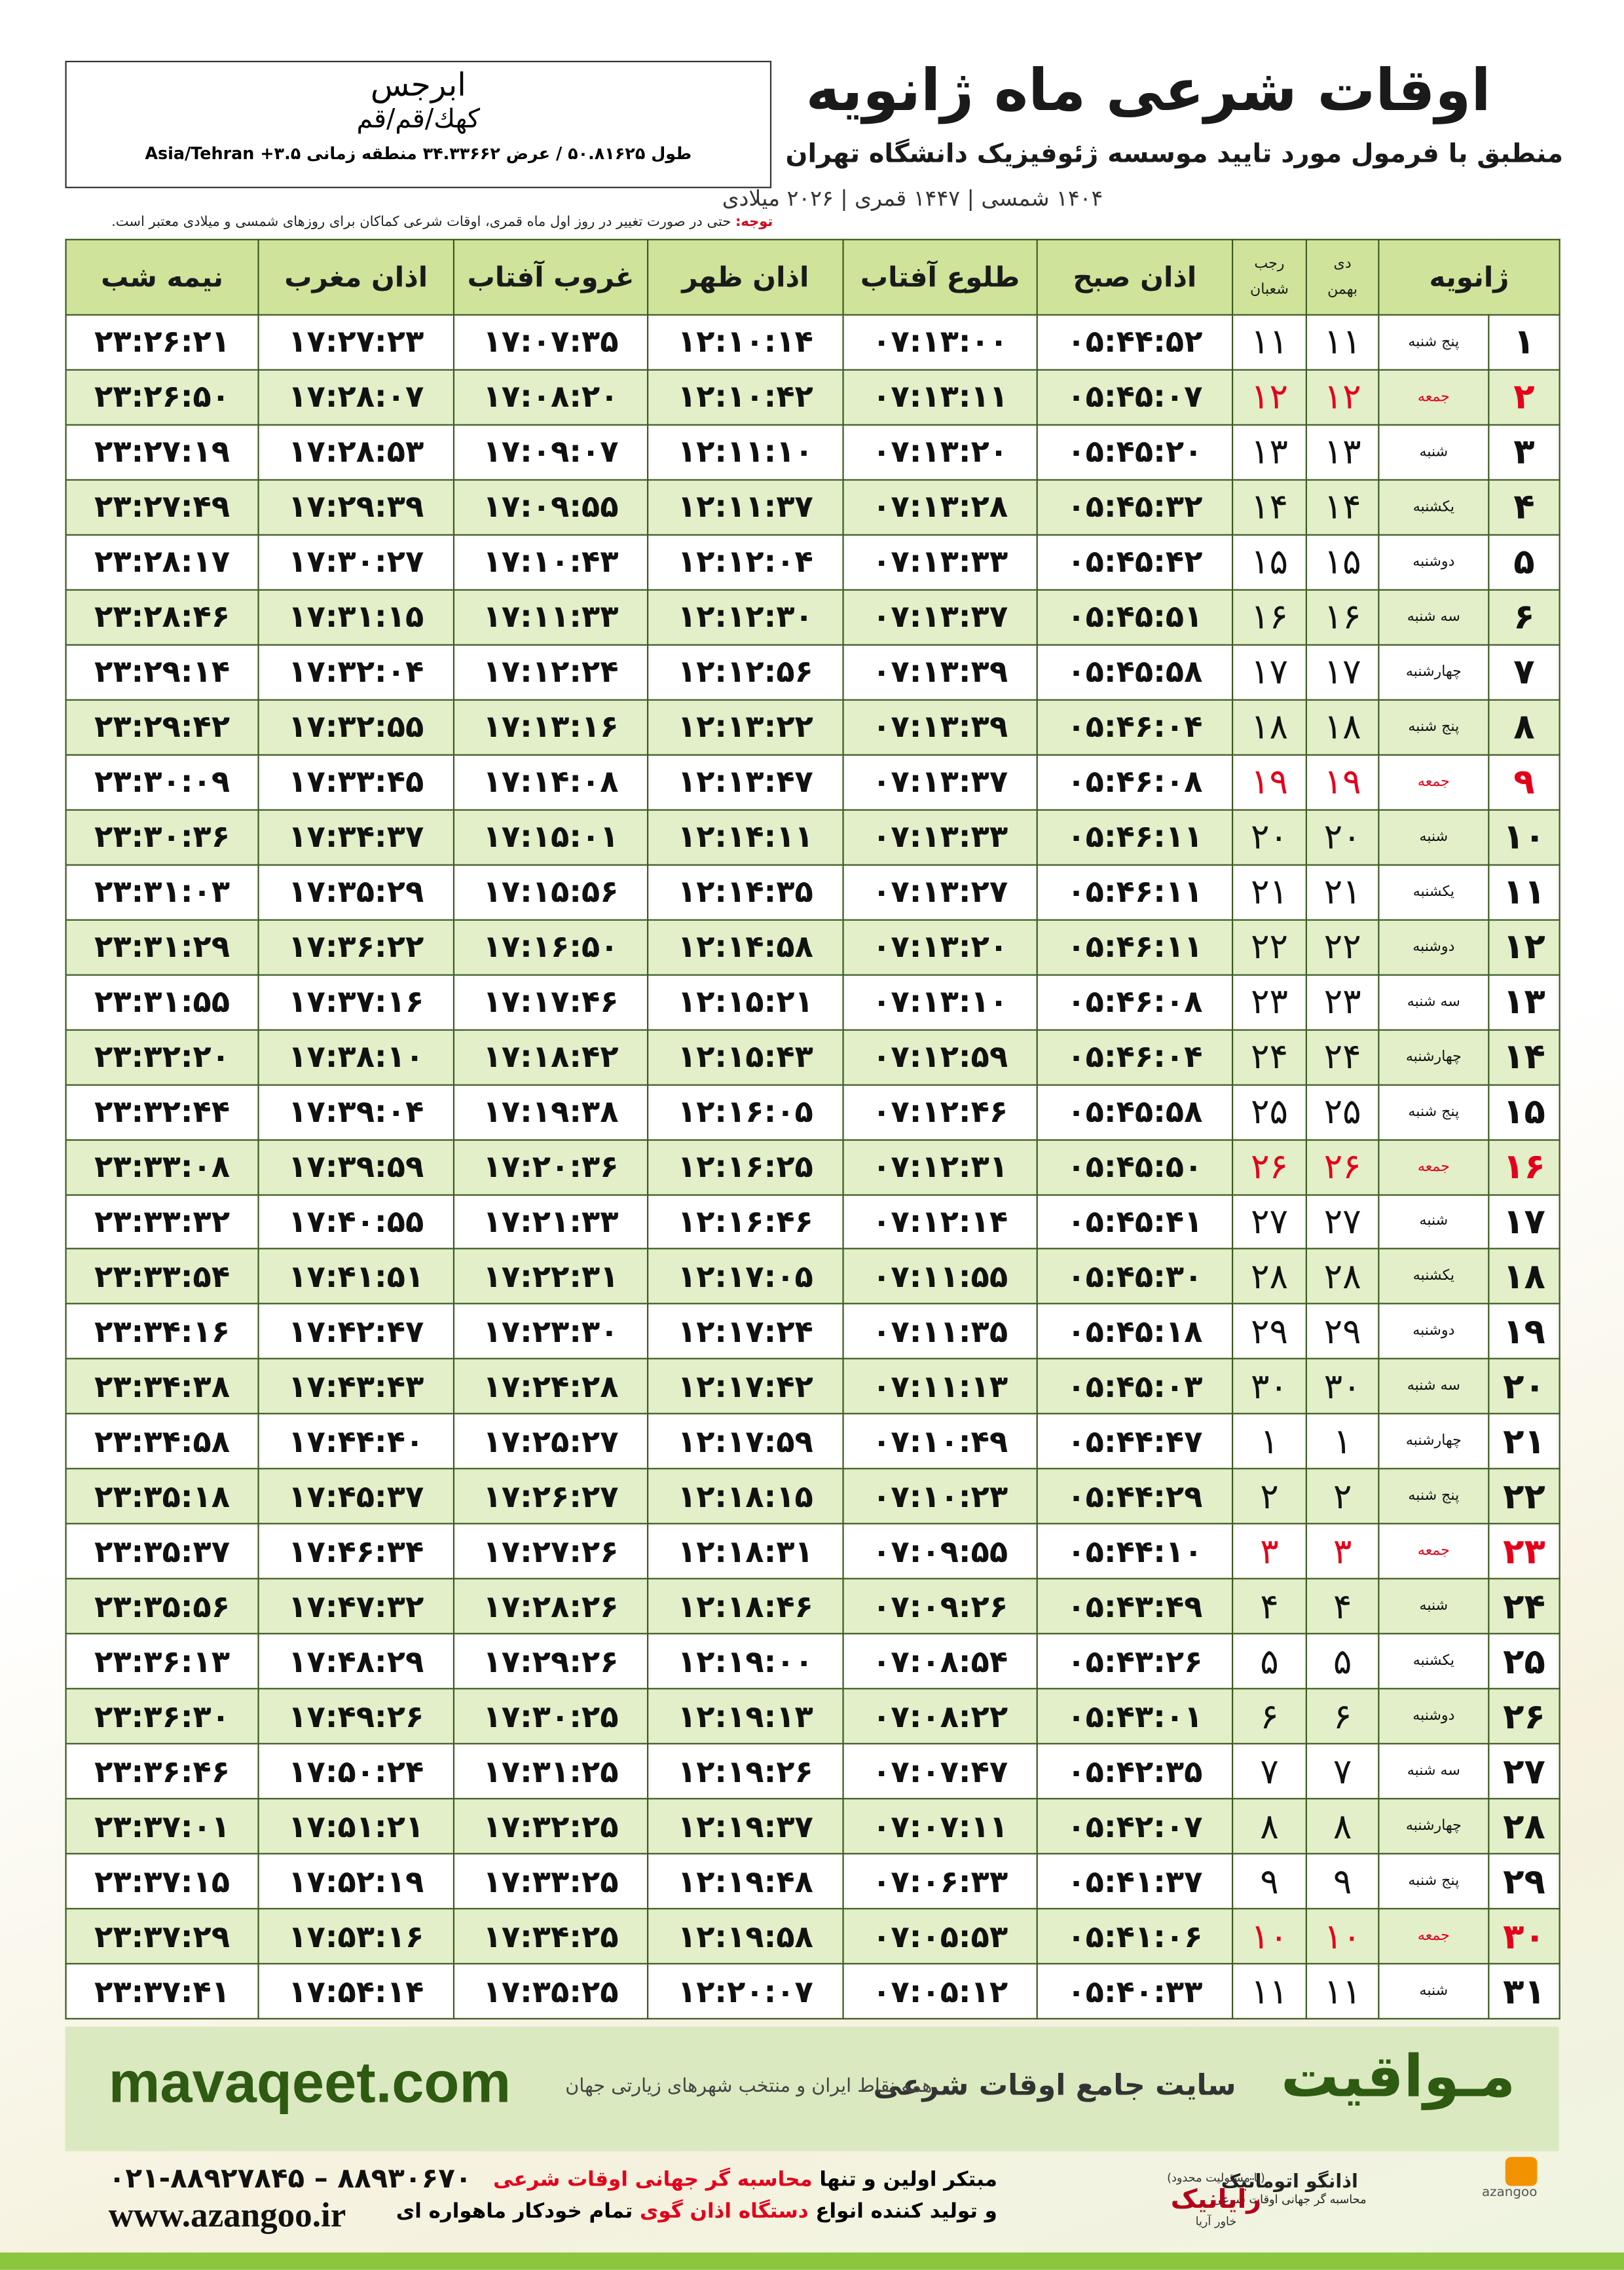  Describe the element at coordinates (940, 452) in the screenshot. I see `prayer-time: ۰۷:۱۳:۲۰` at that location.